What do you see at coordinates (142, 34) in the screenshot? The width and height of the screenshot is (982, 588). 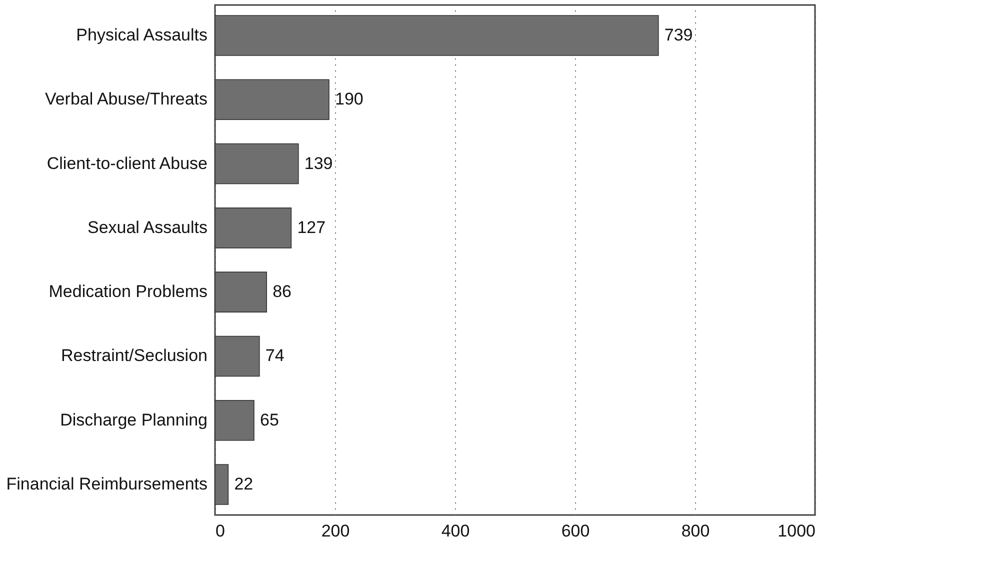 I see `y-tick-label: Physical Assaults` at bounding box center [142, 34].